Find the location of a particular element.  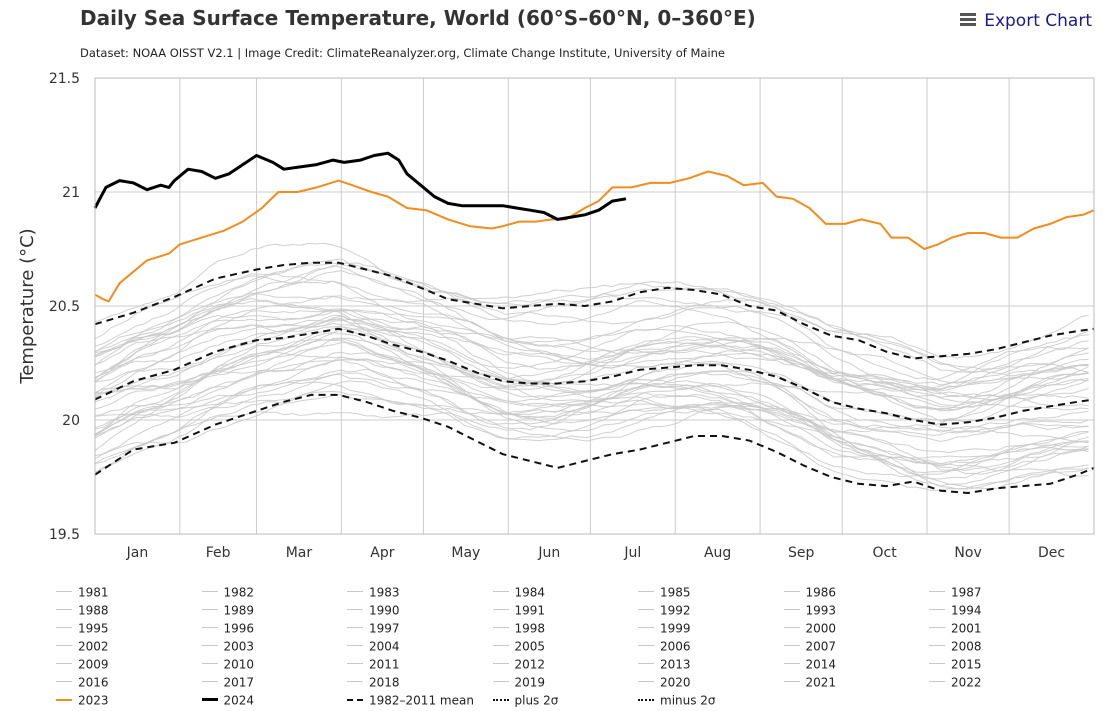

legend-item-2022: 2022 is located at coordinates (955, 682).